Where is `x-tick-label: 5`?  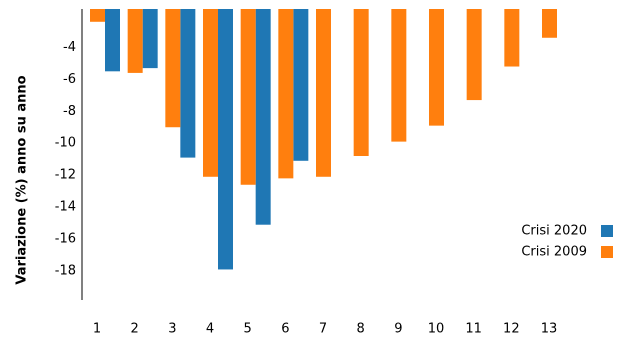 x-tick-label: 5 is located at coordinates (248, 329).